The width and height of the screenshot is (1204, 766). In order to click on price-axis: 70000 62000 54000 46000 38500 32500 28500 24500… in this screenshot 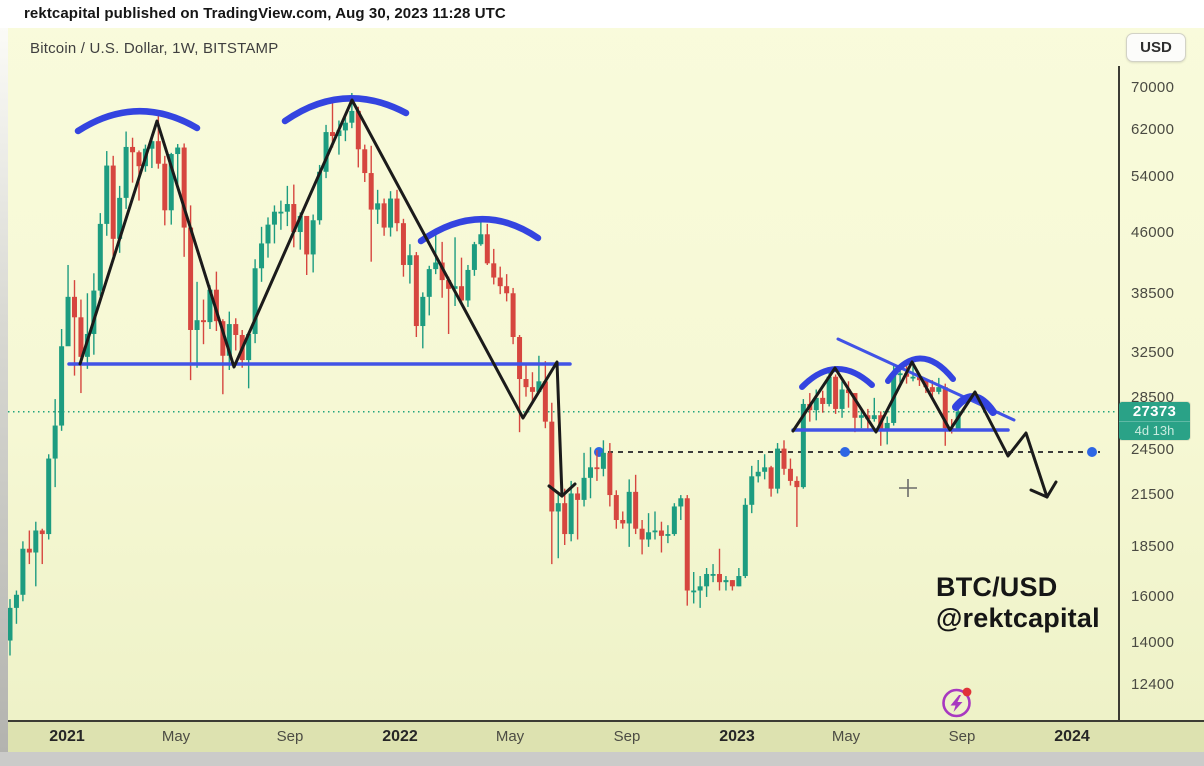, I will do `click(1161, 390)`.